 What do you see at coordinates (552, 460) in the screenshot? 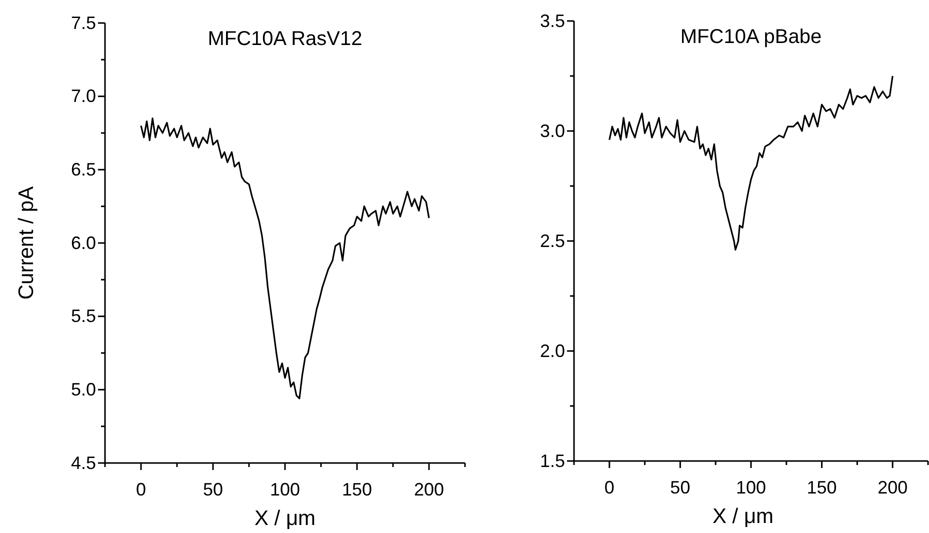
I see `y-tick-label: 1.5` at bounding box center [552, 460].